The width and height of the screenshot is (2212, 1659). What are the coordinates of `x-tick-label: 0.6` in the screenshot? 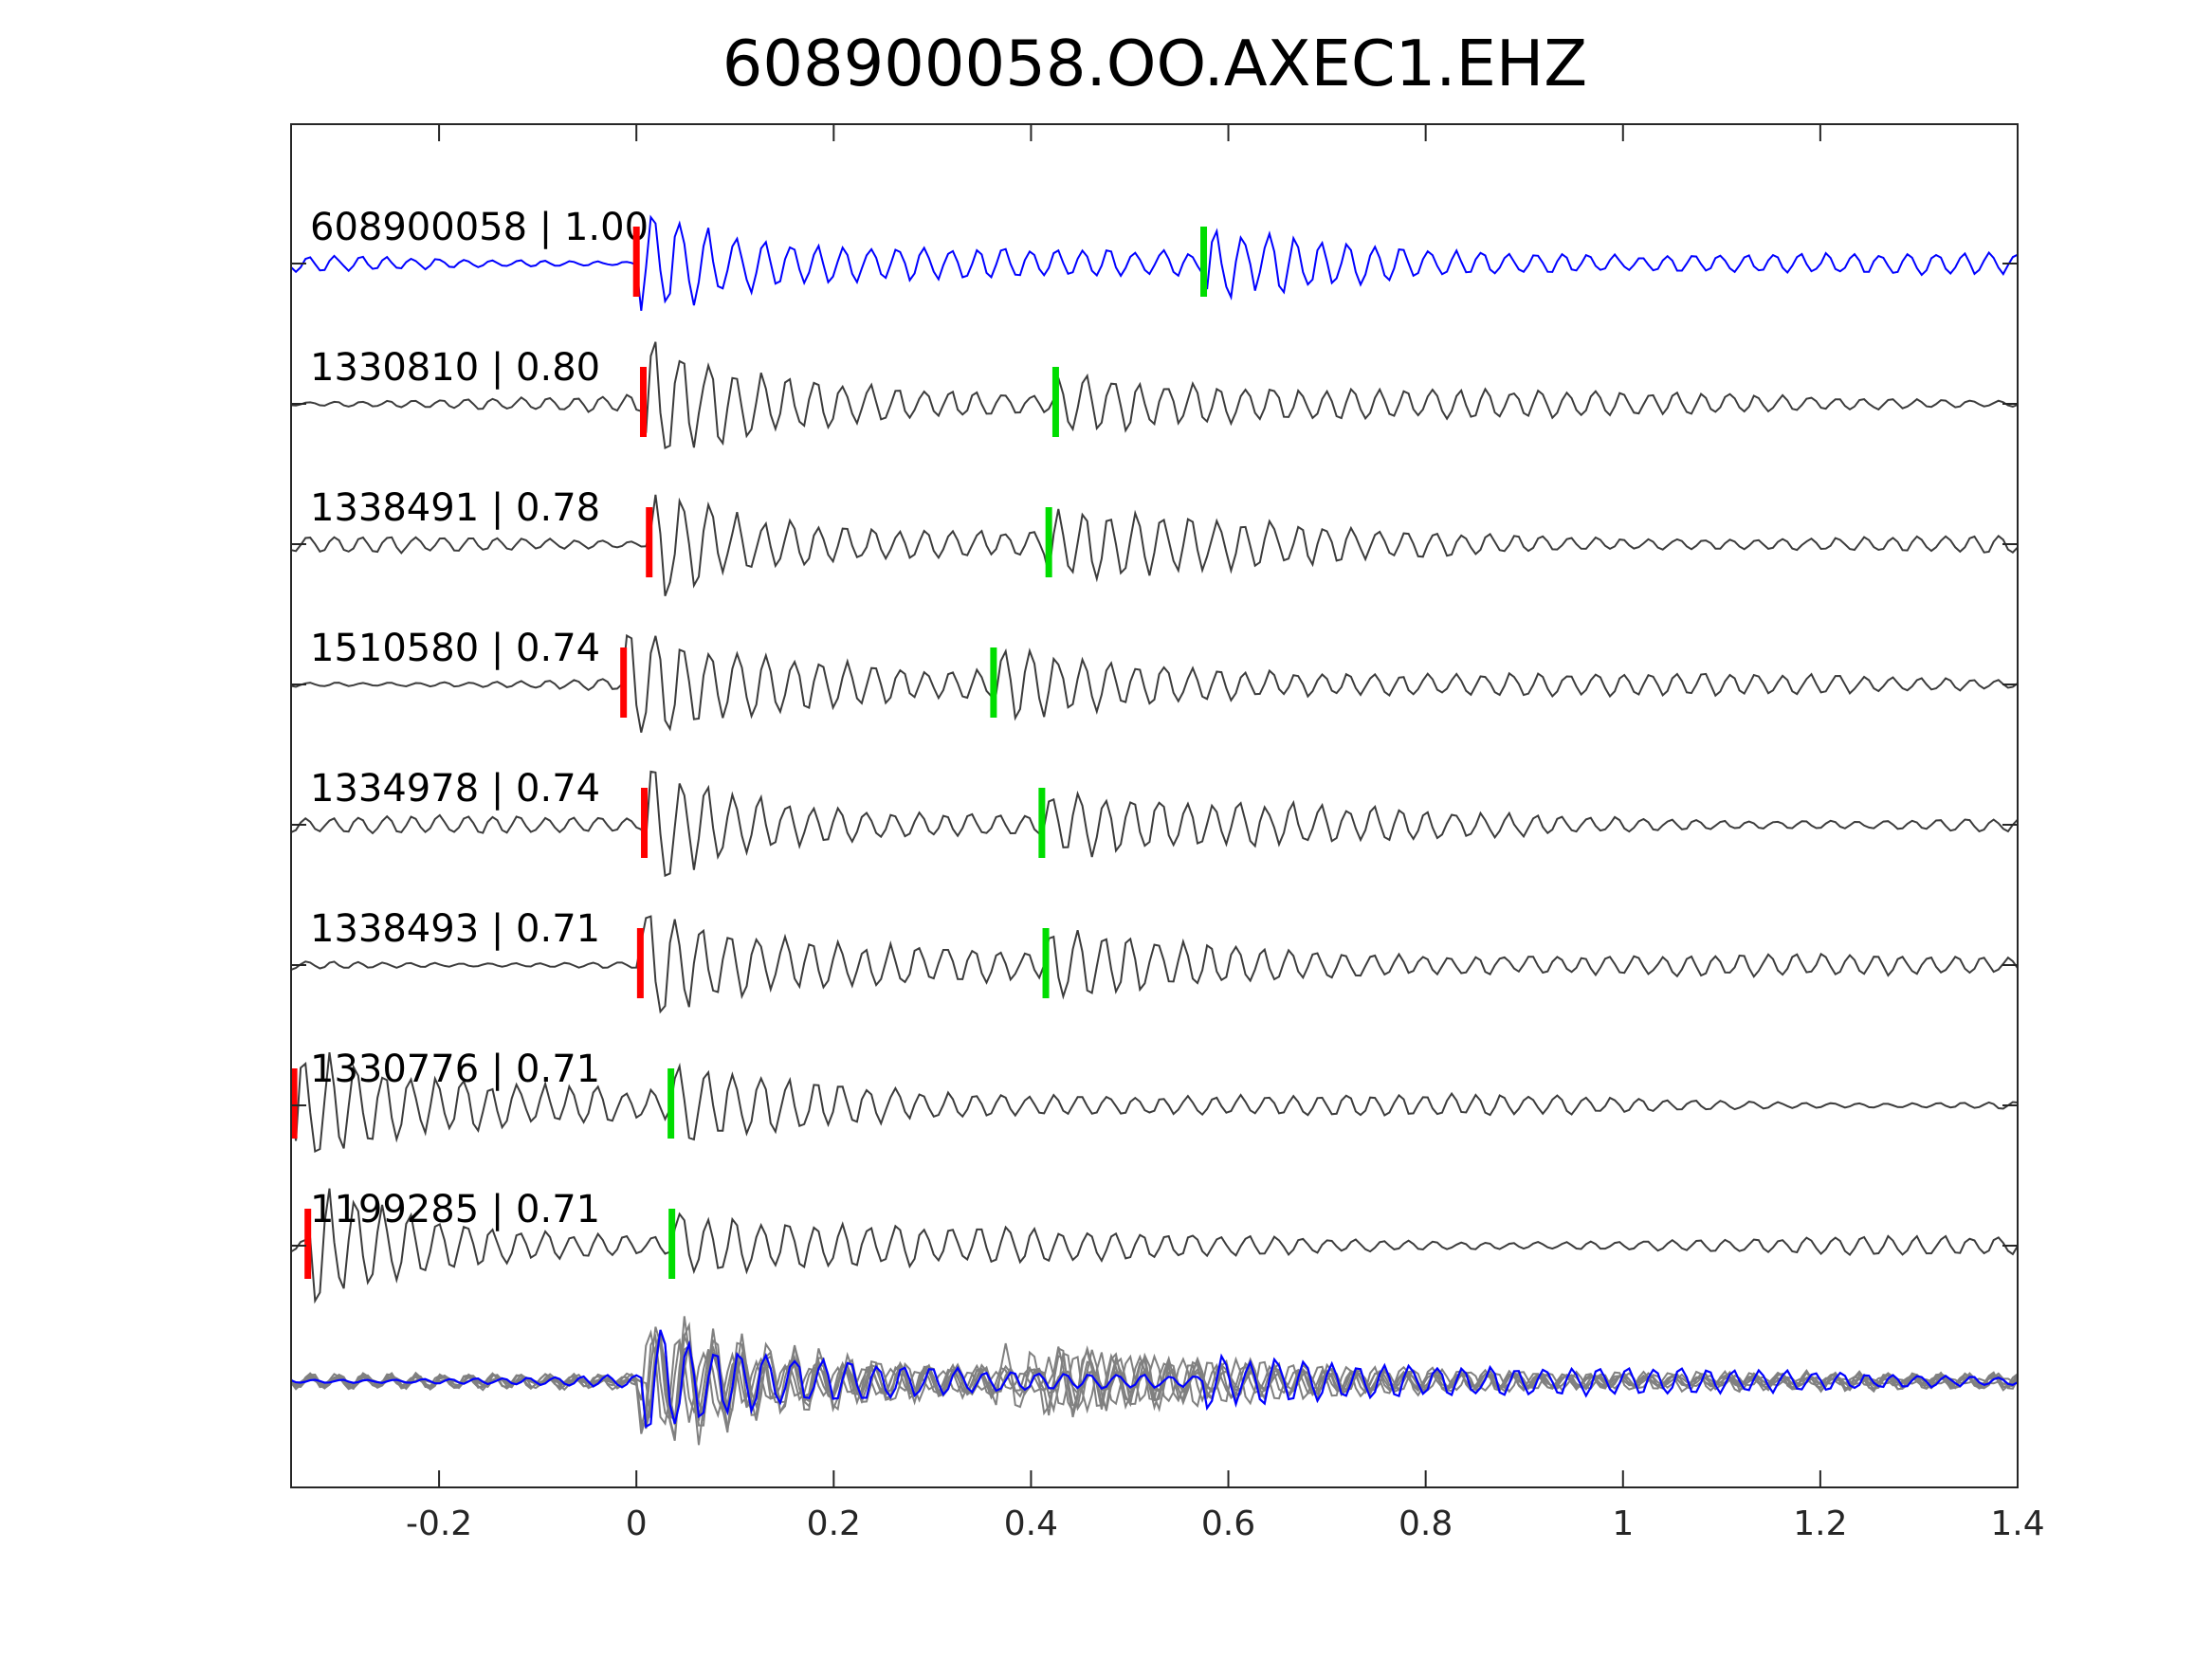 It's located at (1228, 1523).